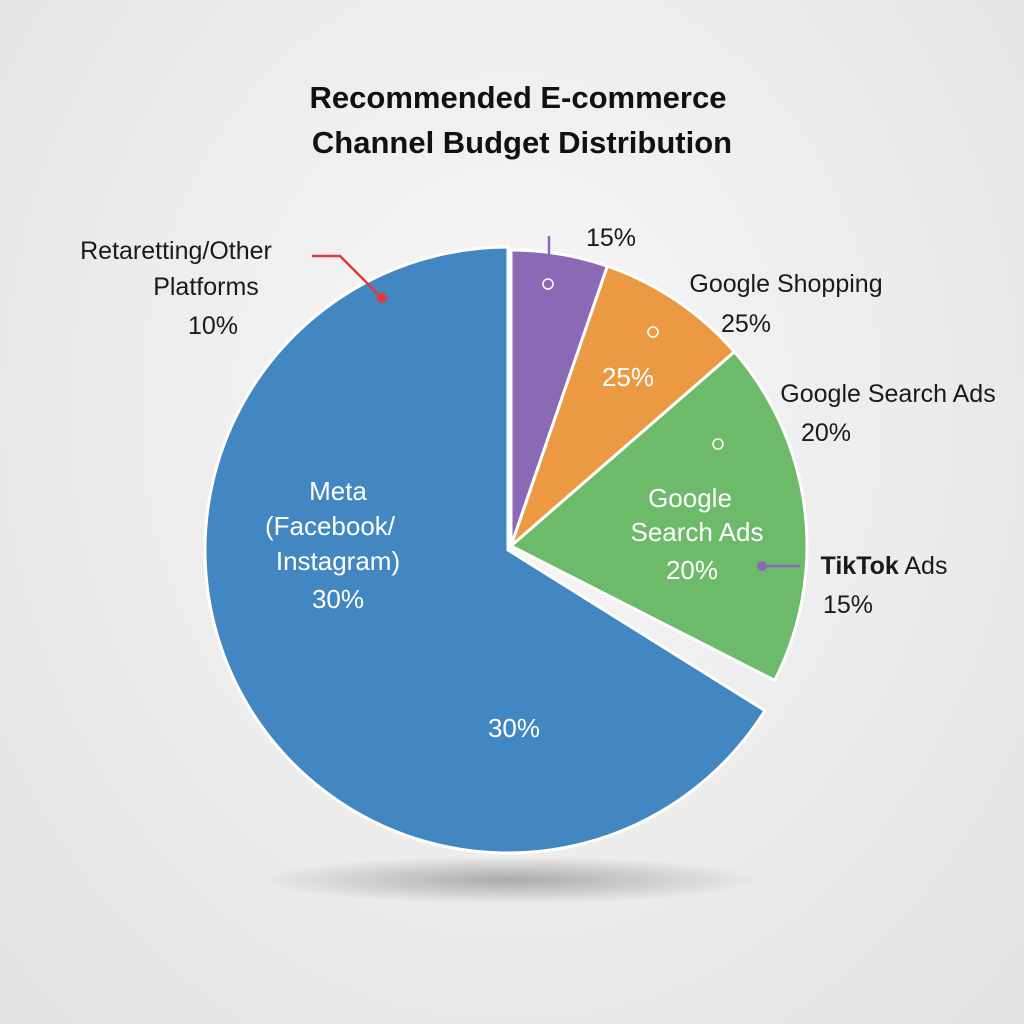 This screenshot has height=1024, width=1024. What do you see at coordinates (785, 284) in the screenshot?
I see `label-google-shopping-name: Google Shopping` at bounding box center [785, 284].